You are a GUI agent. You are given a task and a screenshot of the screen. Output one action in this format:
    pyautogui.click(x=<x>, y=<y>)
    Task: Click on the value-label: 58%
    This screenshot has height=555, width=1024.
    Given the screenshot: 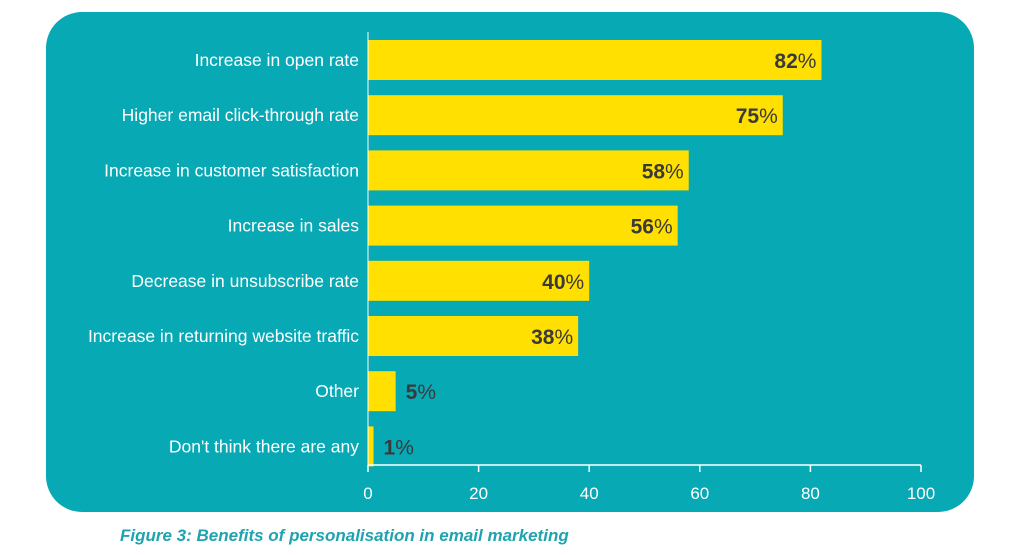 What is the action you would take?
    pyautogui.click(x=663, y=171)
    